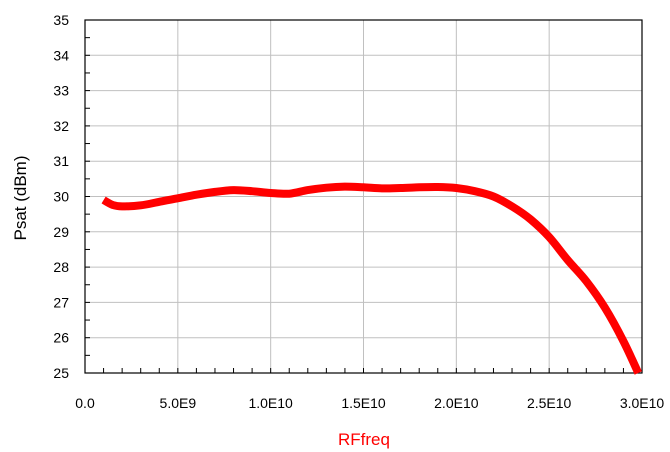  I want to click on y-tick-label: 27, so click(61, 302).